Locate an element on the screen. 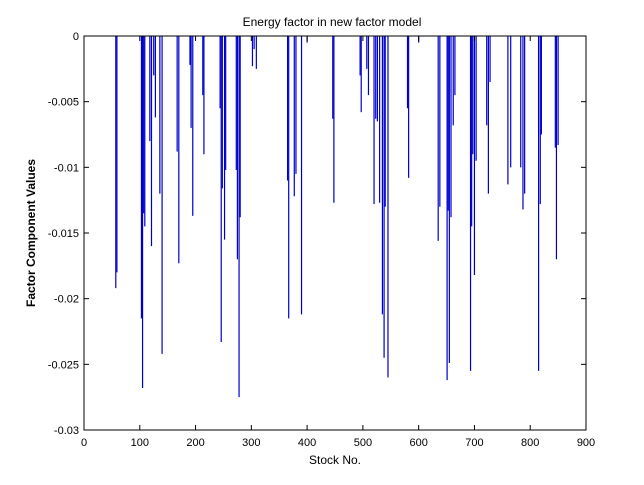  chart-title: Energy factor in new factor model is located at coordinates (332, 22).